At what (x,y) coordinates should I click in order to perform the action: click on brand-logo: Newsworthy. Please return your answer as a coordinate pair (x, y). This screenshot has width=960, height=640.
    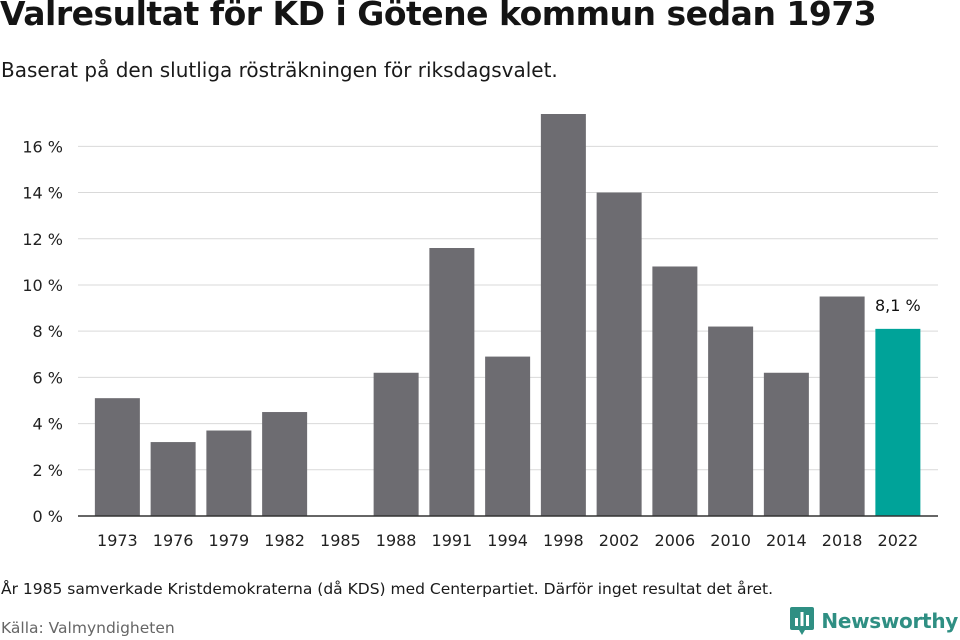
    Looking at the image, I should click on (873, 621).